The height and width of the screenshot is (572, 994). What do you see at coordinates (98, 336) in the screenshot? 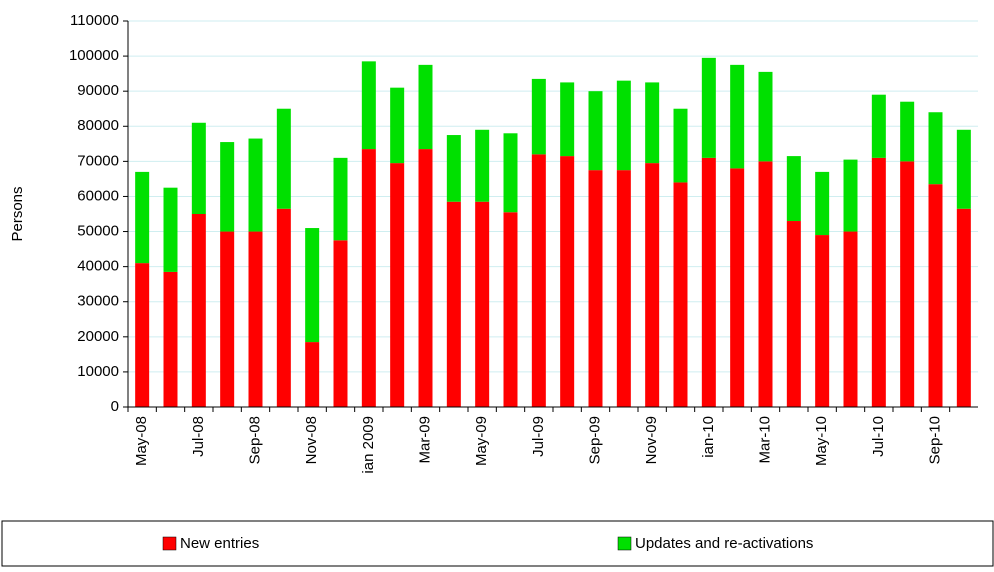
I see `y-tick-label: 20000` at bounding box center [98, 336].